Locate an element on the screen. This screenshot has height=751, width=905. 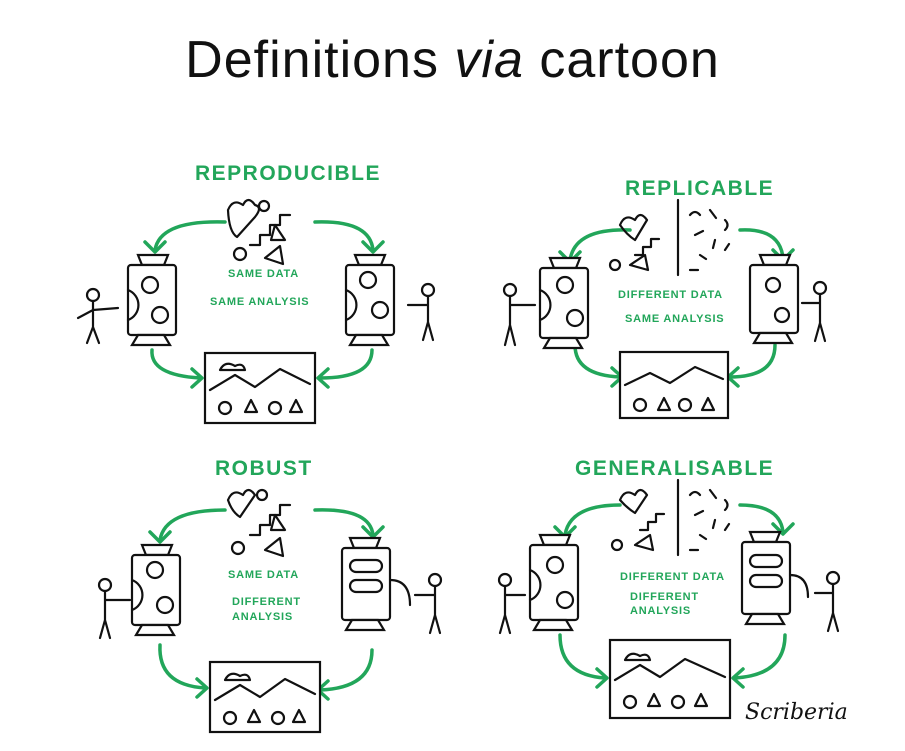
title-prefix: Definitions is located at coordinates (312, 60).